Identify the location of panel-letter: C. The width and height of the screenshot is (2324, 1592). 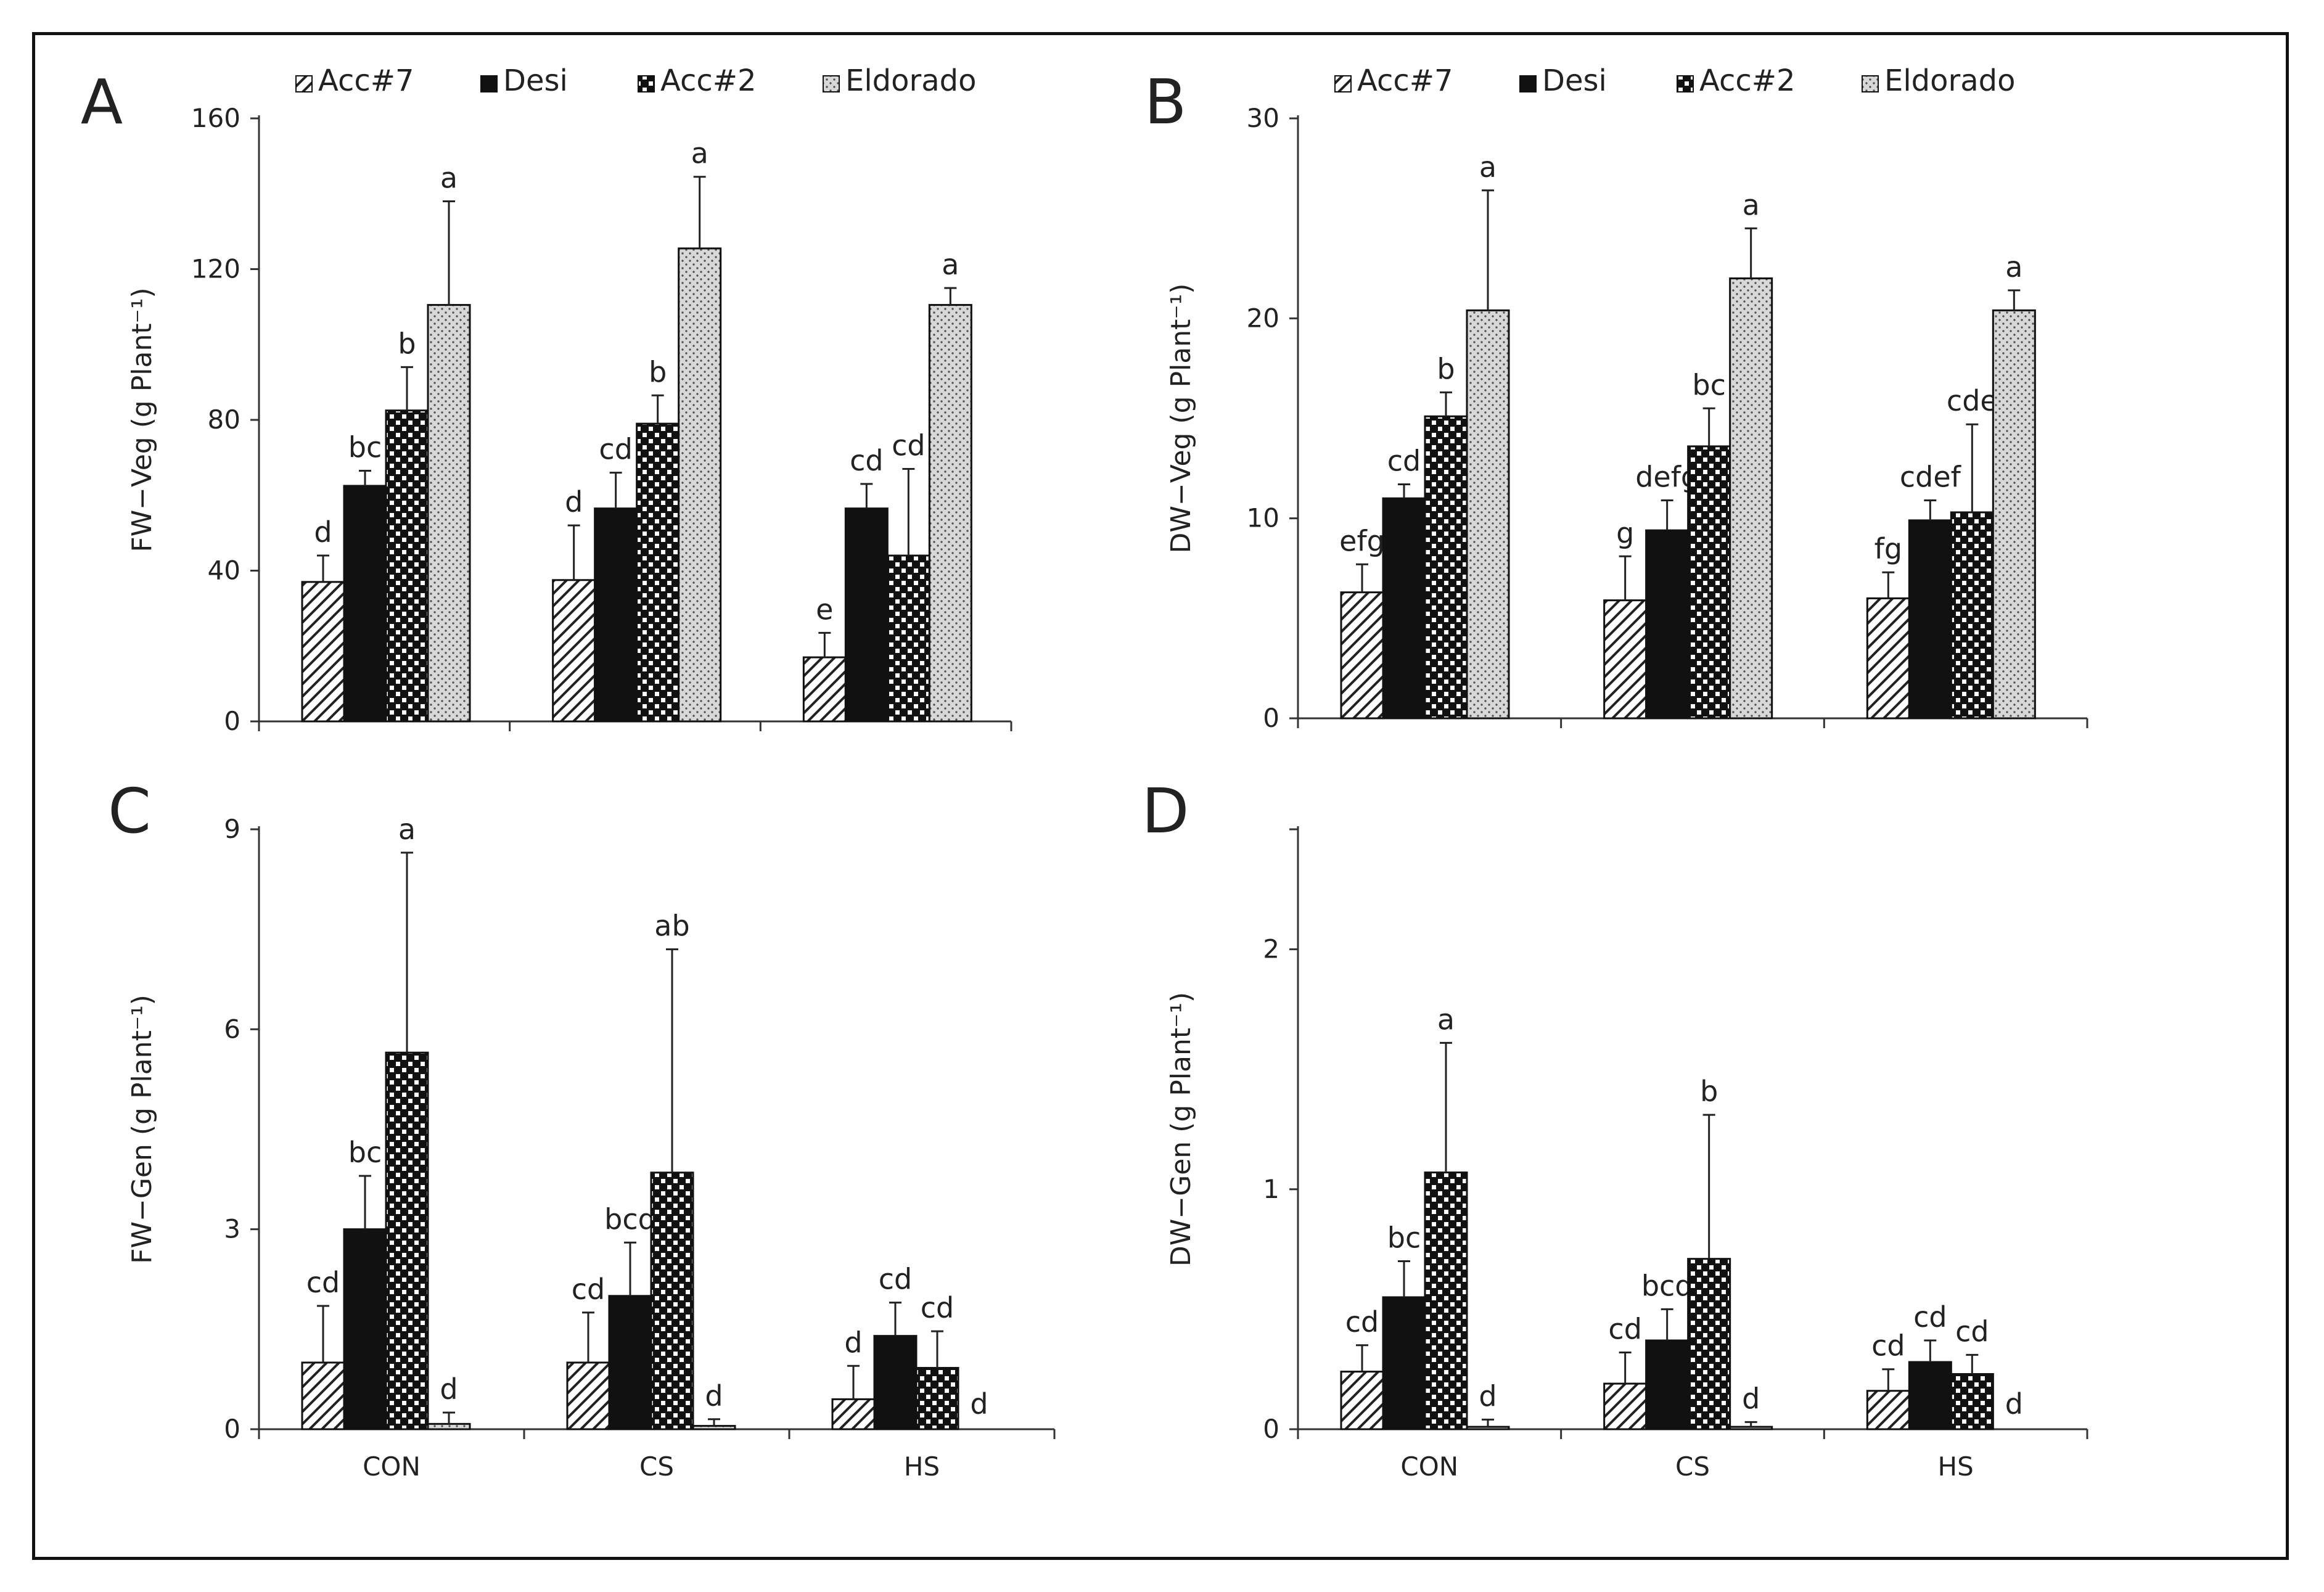
(129, 811).